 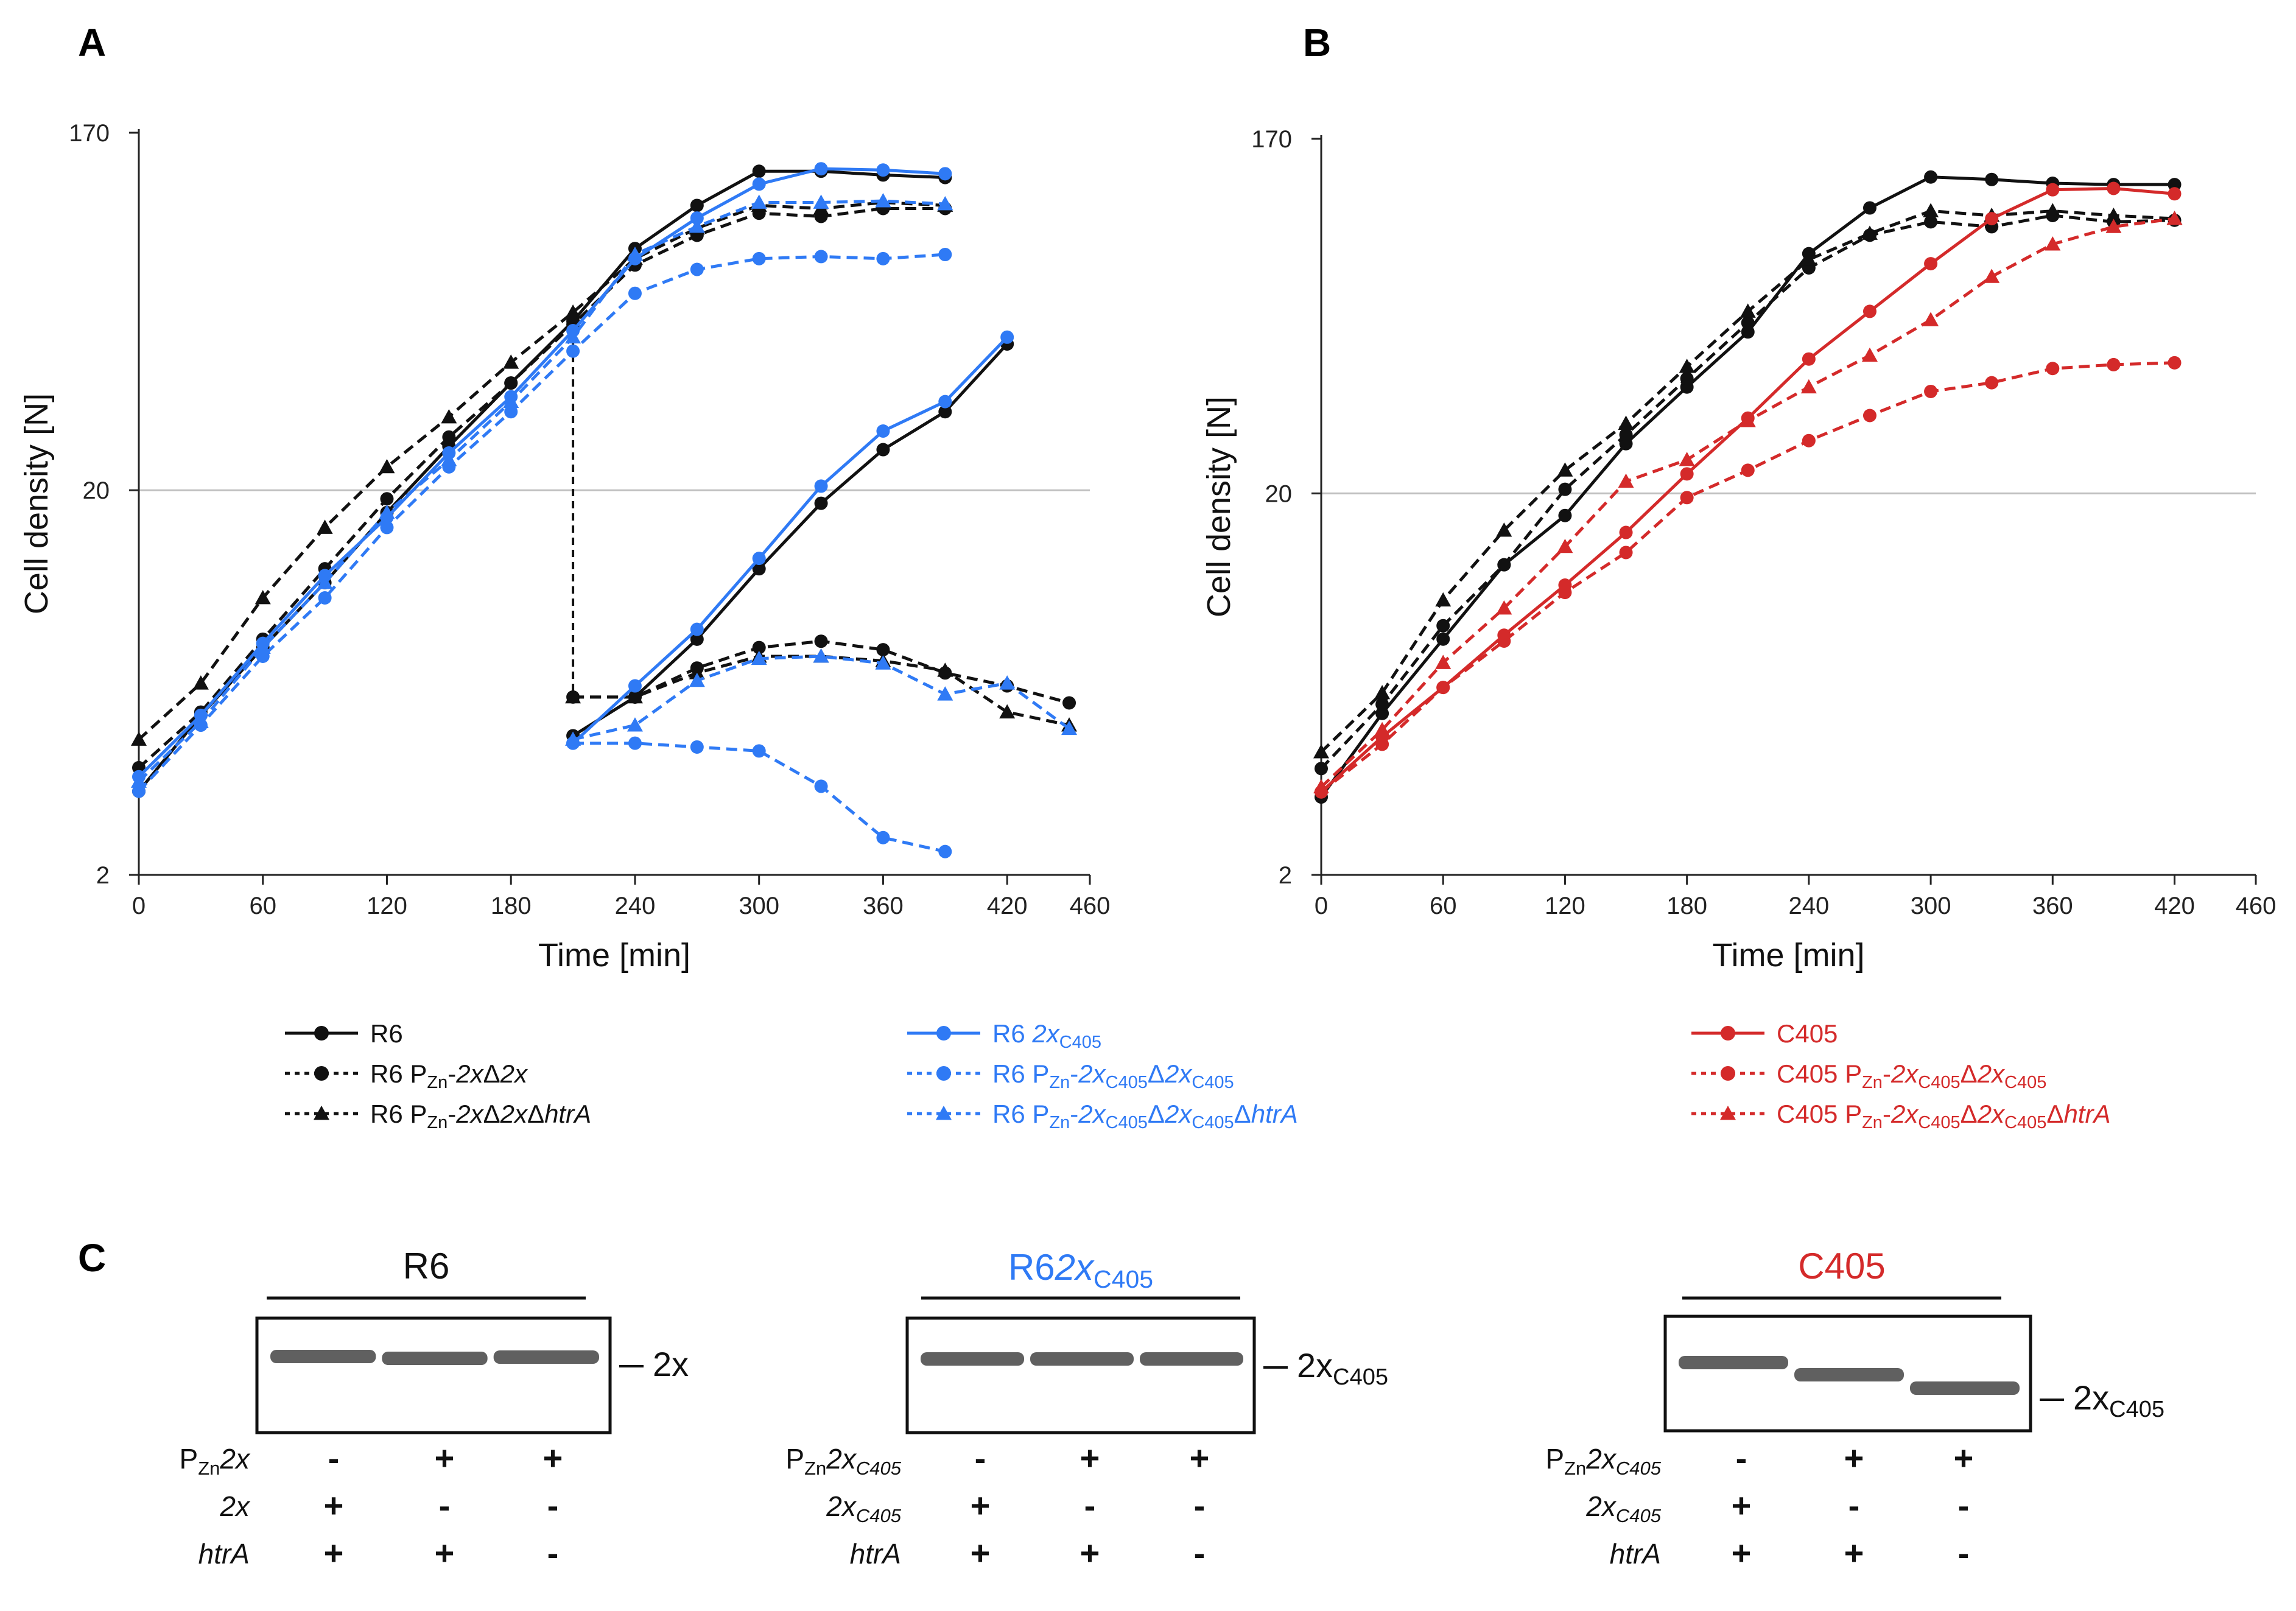 I want to click on blot-row-label: htrA, so click(x=1636, y=1554).